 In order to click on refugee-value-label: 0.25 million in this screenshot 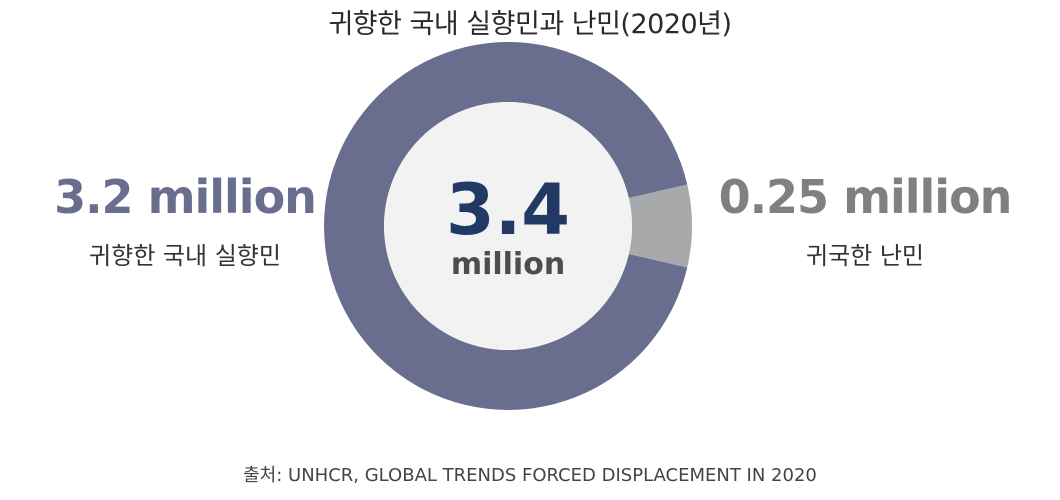, I will do `click(865, 197)`.